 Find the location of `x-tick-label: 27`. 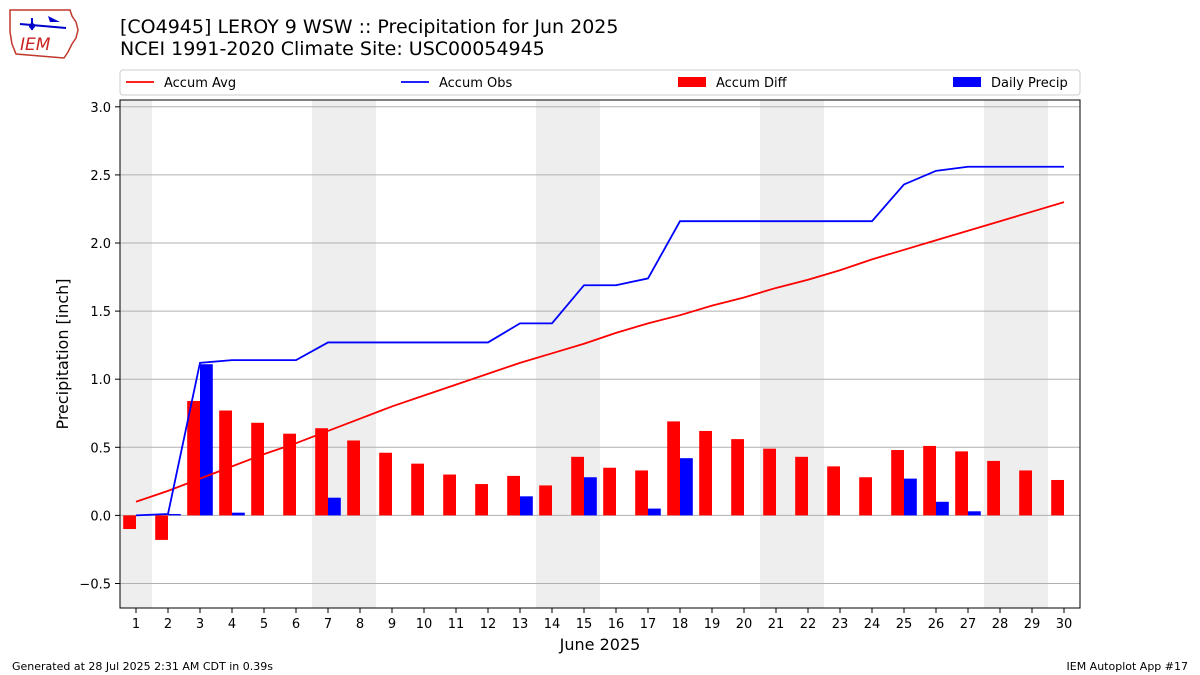

x-tick-label: 27 is located at coordinates (968, 624).